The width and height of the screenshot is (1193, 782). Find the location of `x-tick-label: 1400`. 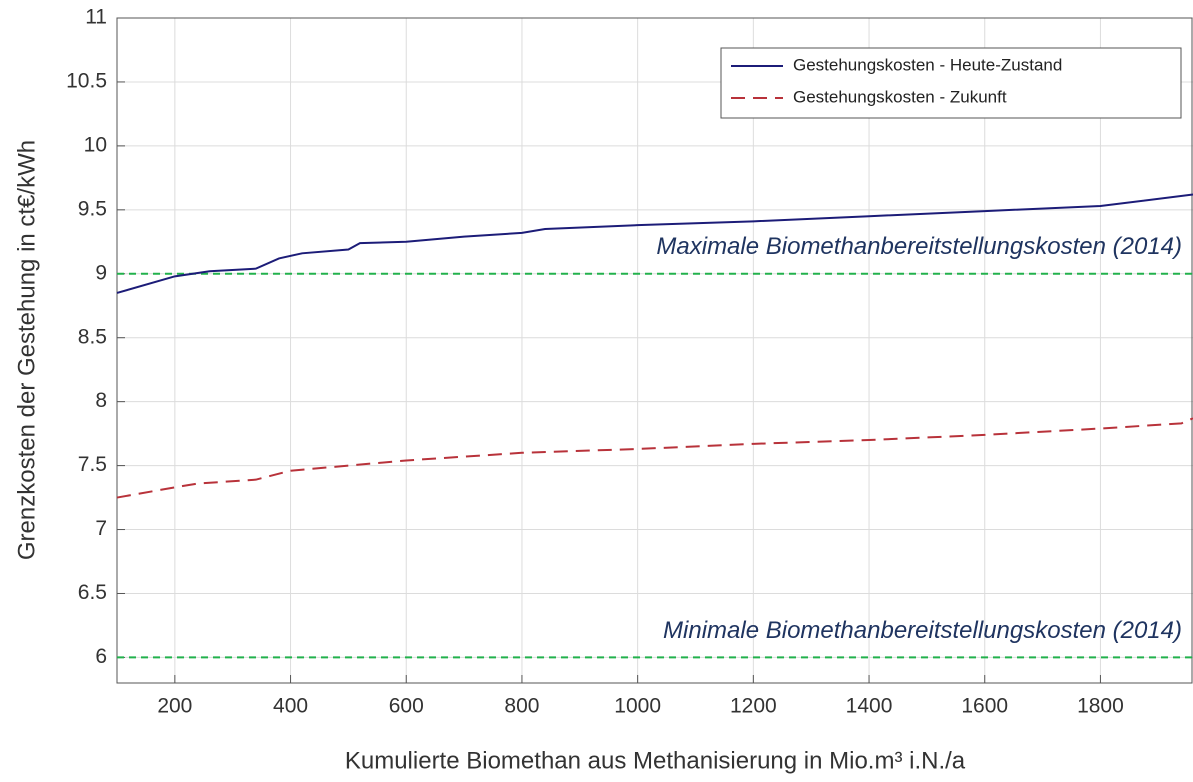

x-tick-label: 1400 is located at coordinates (869, 706).